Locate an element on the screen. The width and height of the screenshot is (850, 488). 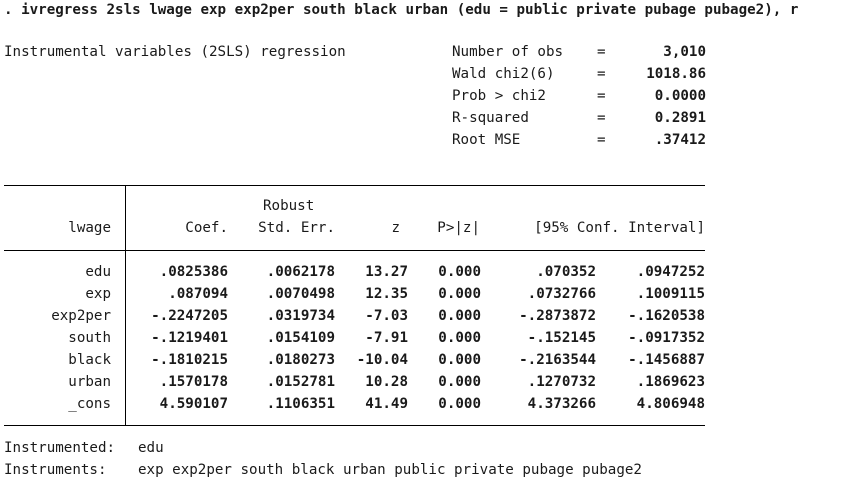
row-variable: exp is located at coordinates (98, 294).